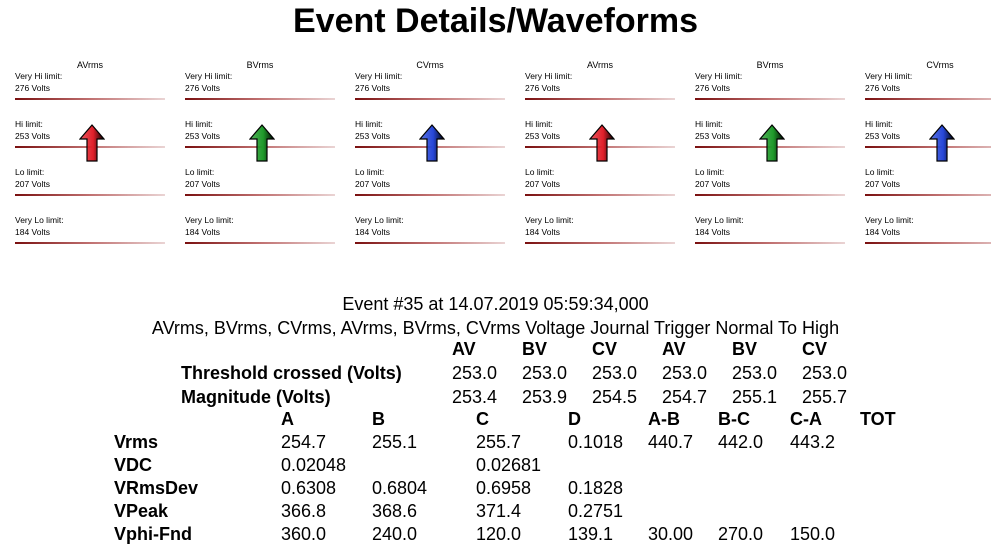  I want to click on measure-column-header: D, so click(574, 419).